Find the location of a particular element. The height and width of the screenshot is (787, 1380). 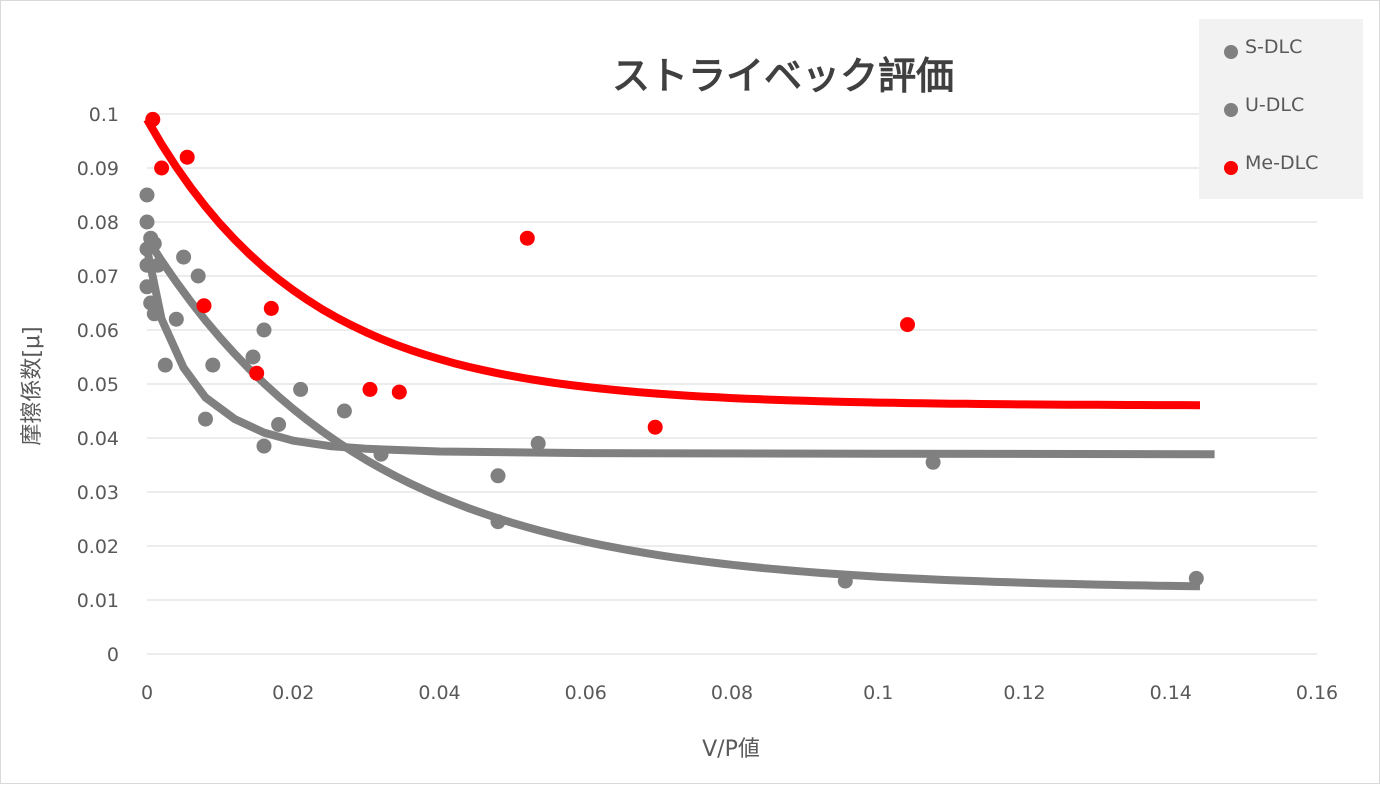

chart-title: ストライベック評価 is located at coordinates (783, 76).